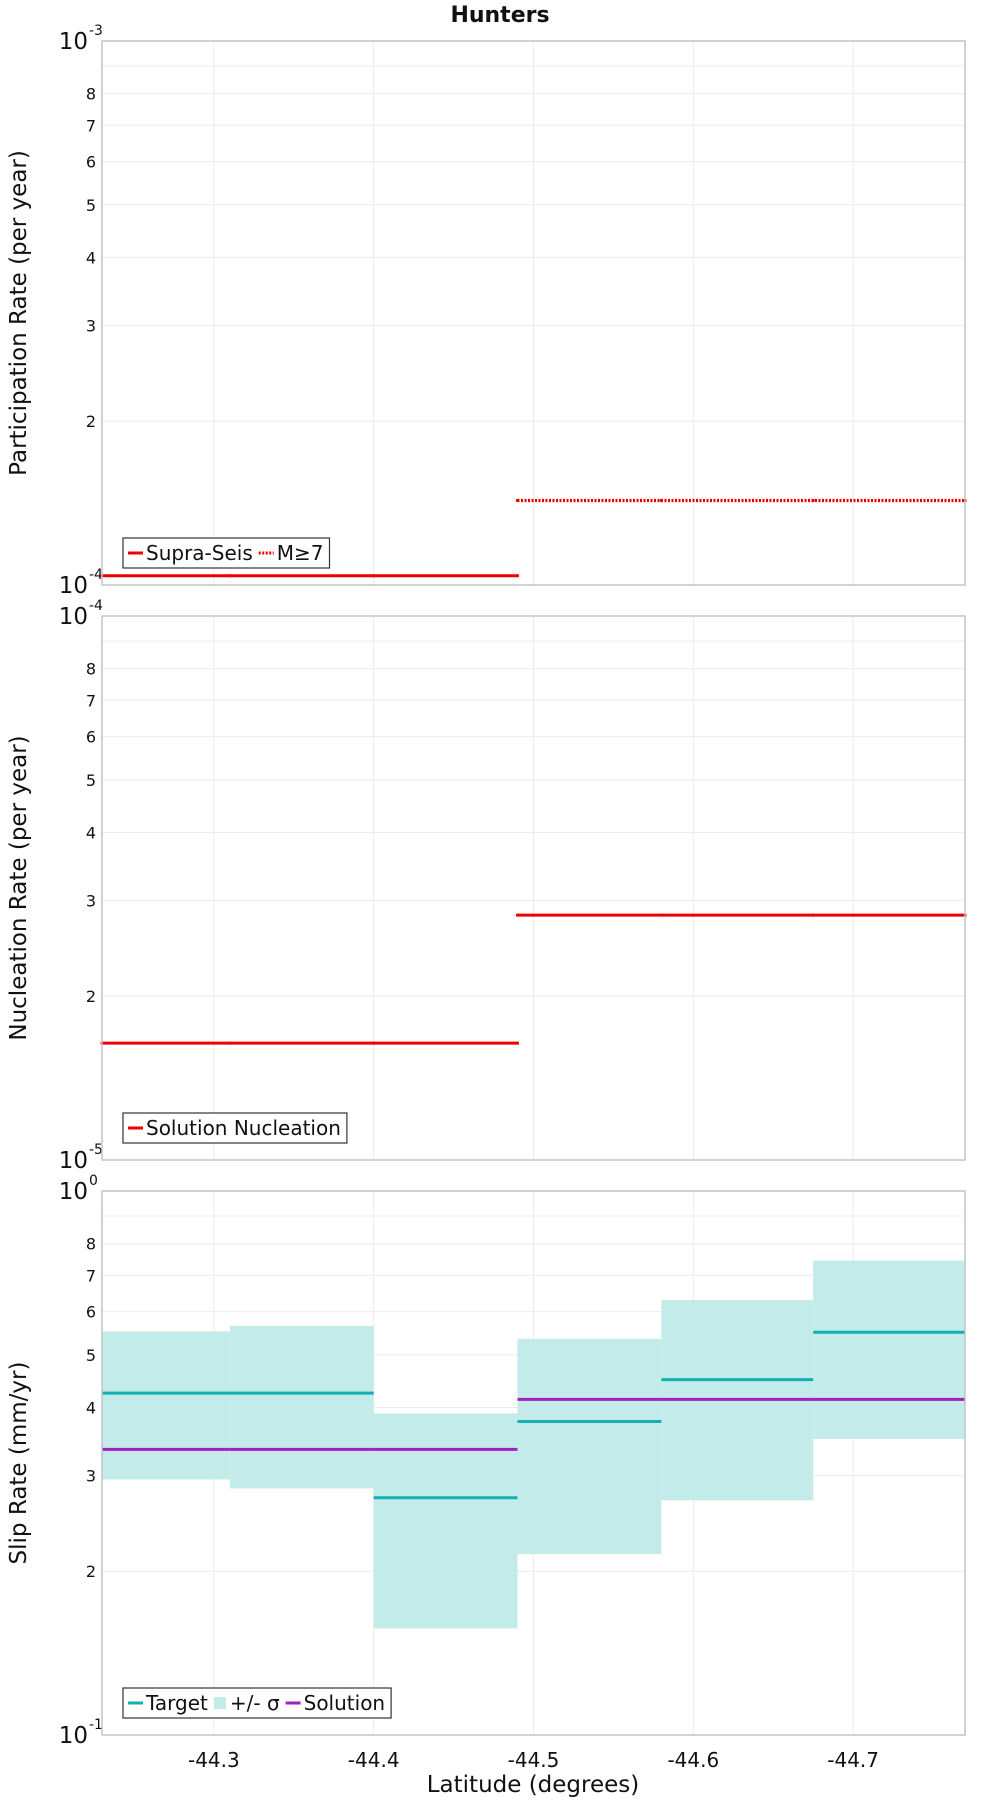 This screenshot has height=1800, width=1000. Describe the element at coordinates (176, 1703) in the screenshot. I see `legend-label: Target` at that location.